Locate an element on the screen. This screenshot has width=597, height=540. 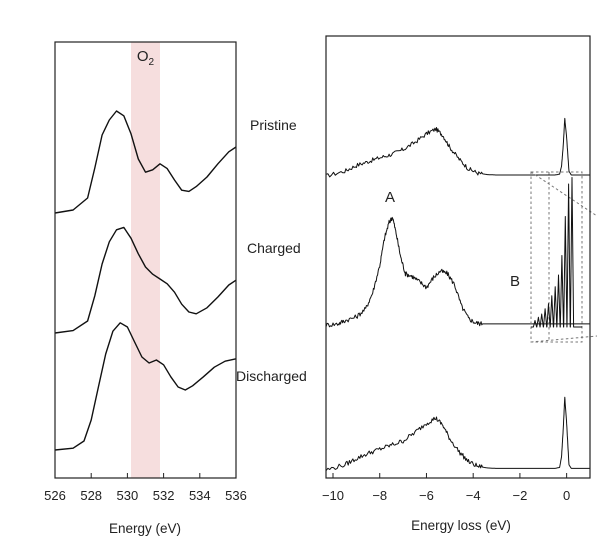
elastic-peak-inset is located at coordinates (563, 257).